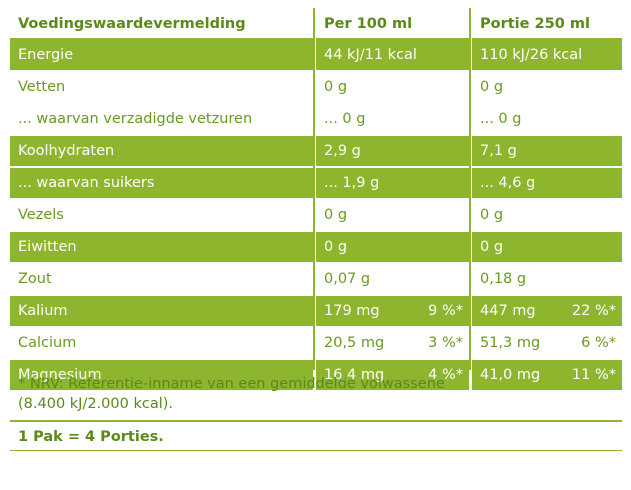 Image resolution: width=631 pixels, height=490 pixels. What do you see at coordinates (316, 450) in the screenshot?
I see `separator-bottom` at bounding box center [316, 450].